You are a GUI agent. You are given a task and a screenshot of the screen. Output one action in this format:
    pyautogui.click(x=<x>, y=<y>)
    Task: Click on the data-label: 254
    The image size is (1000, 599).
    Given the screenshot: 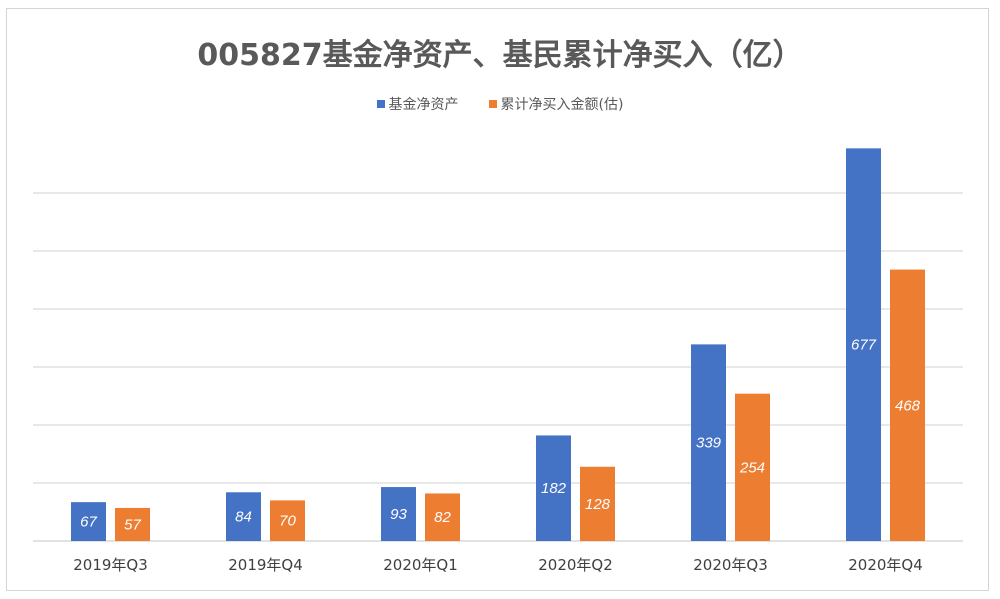 What is the action you would take?
    pyautogui.click(x=752, y=467)
    